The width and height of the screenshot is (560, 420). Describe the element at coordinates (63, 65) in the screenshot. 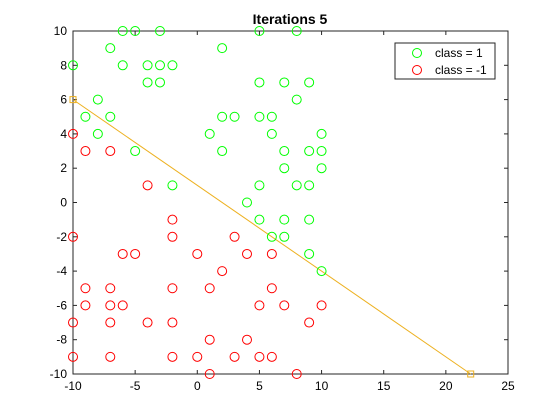

I see `y-tick-label: 8` at that location.